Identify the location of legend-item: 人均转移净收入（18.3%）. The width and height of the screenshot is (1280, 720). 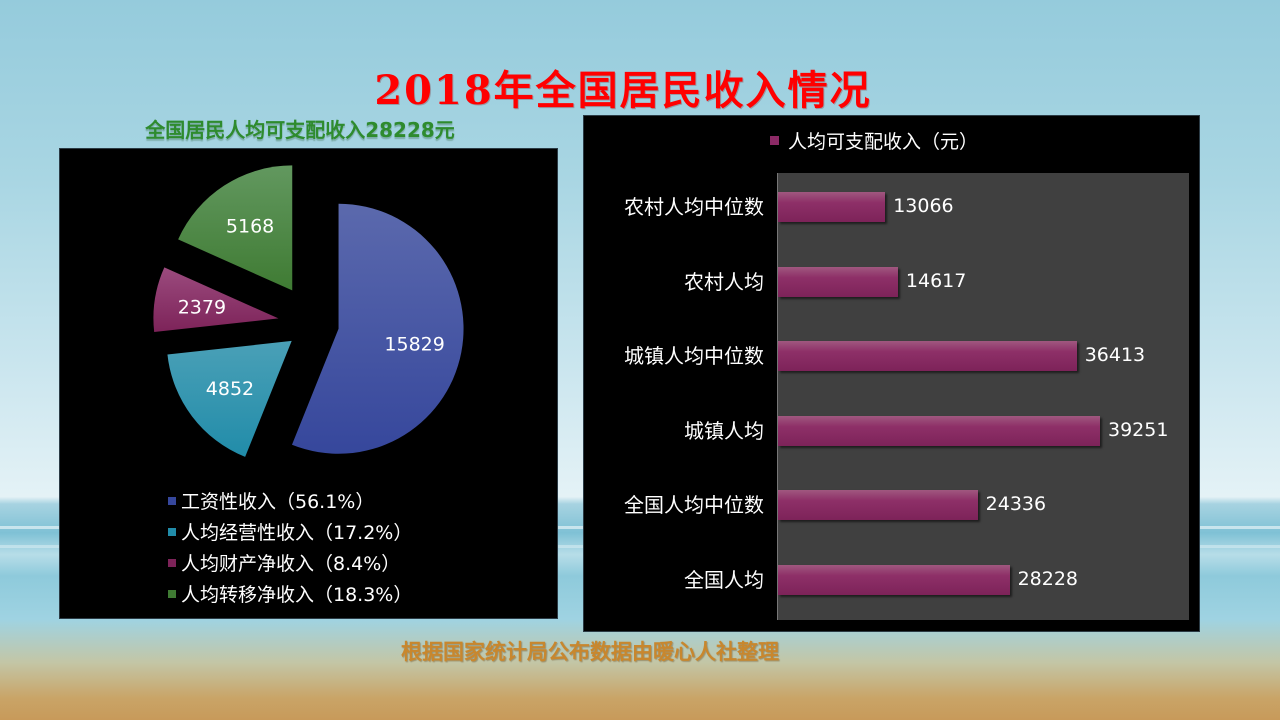
(290, 593).